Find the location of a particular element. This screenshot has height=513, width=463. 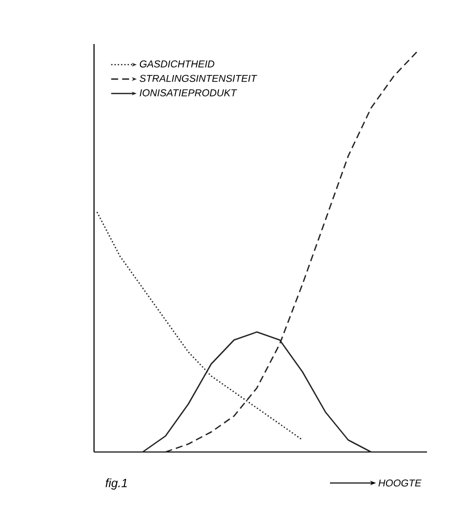

x-axis-title: HOOGTE is located at coordinates (400, 483).